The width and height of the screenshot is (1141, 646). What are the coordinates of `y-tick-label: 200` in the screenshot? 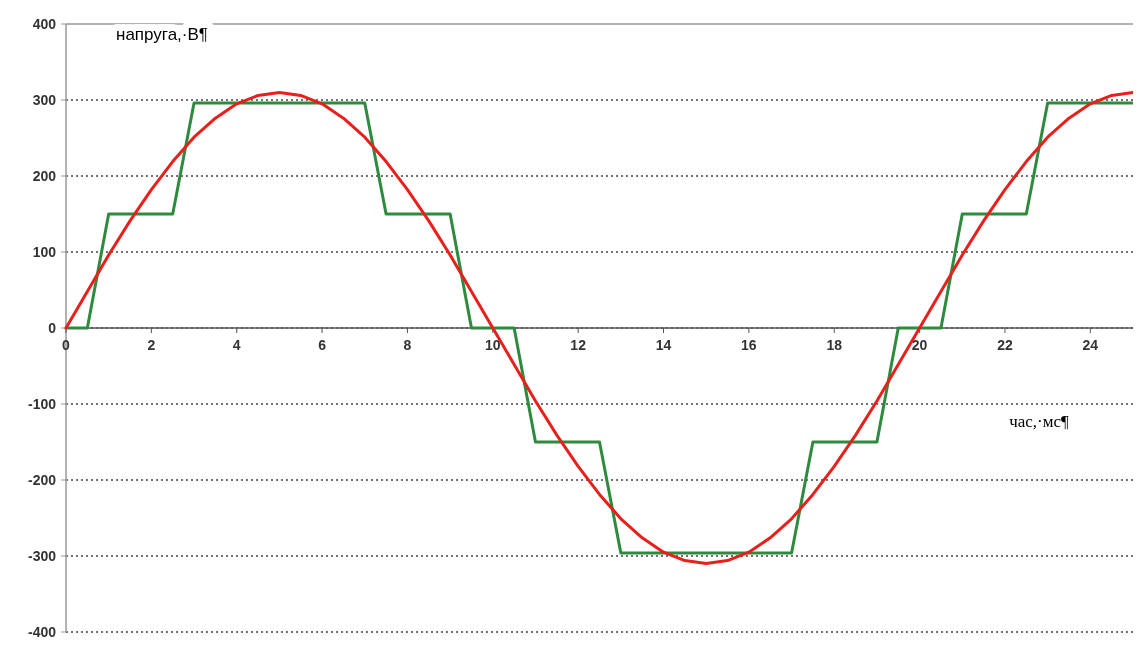 It's located at (44, 176).